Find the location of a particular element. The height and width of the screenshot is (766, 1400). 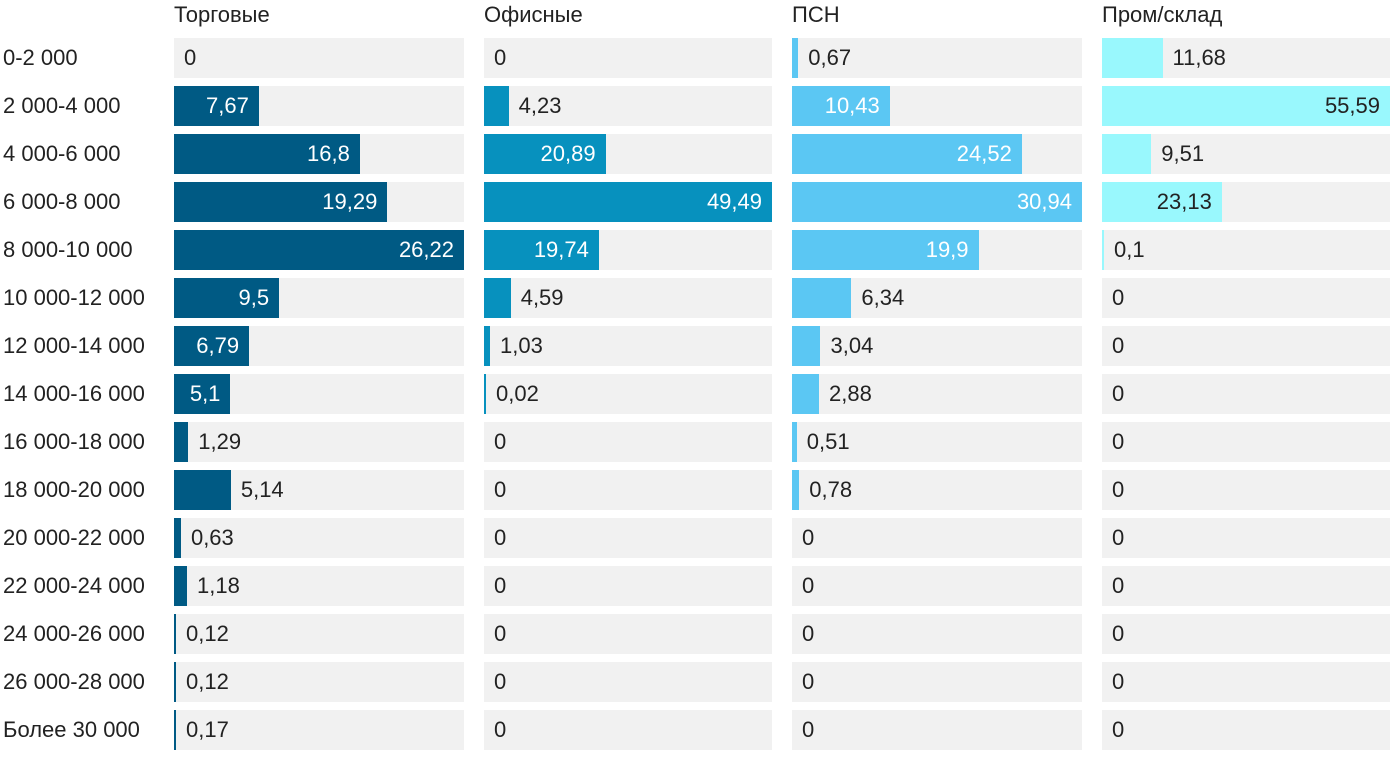

data-label: 0,51 is located at coordinates (828, 441).